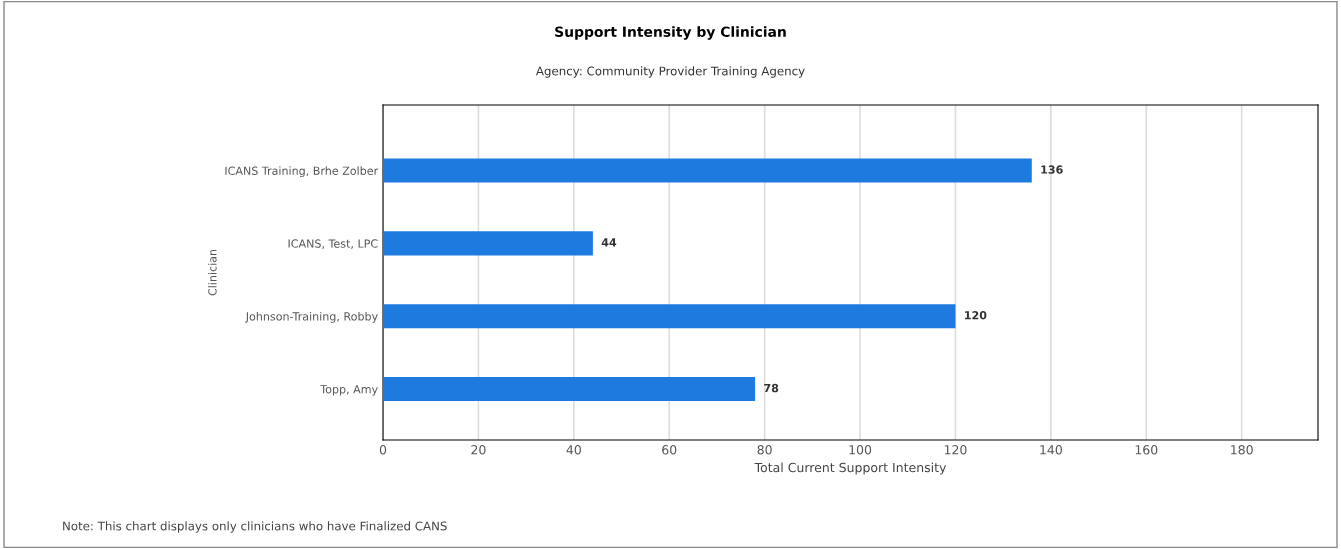 The image size is (1341, 549). What do you see at coordinates (311, 317) in the screenshot?
I see `y-tick-label: Johnson-Training, Robby` at bounding box center [311, 317].